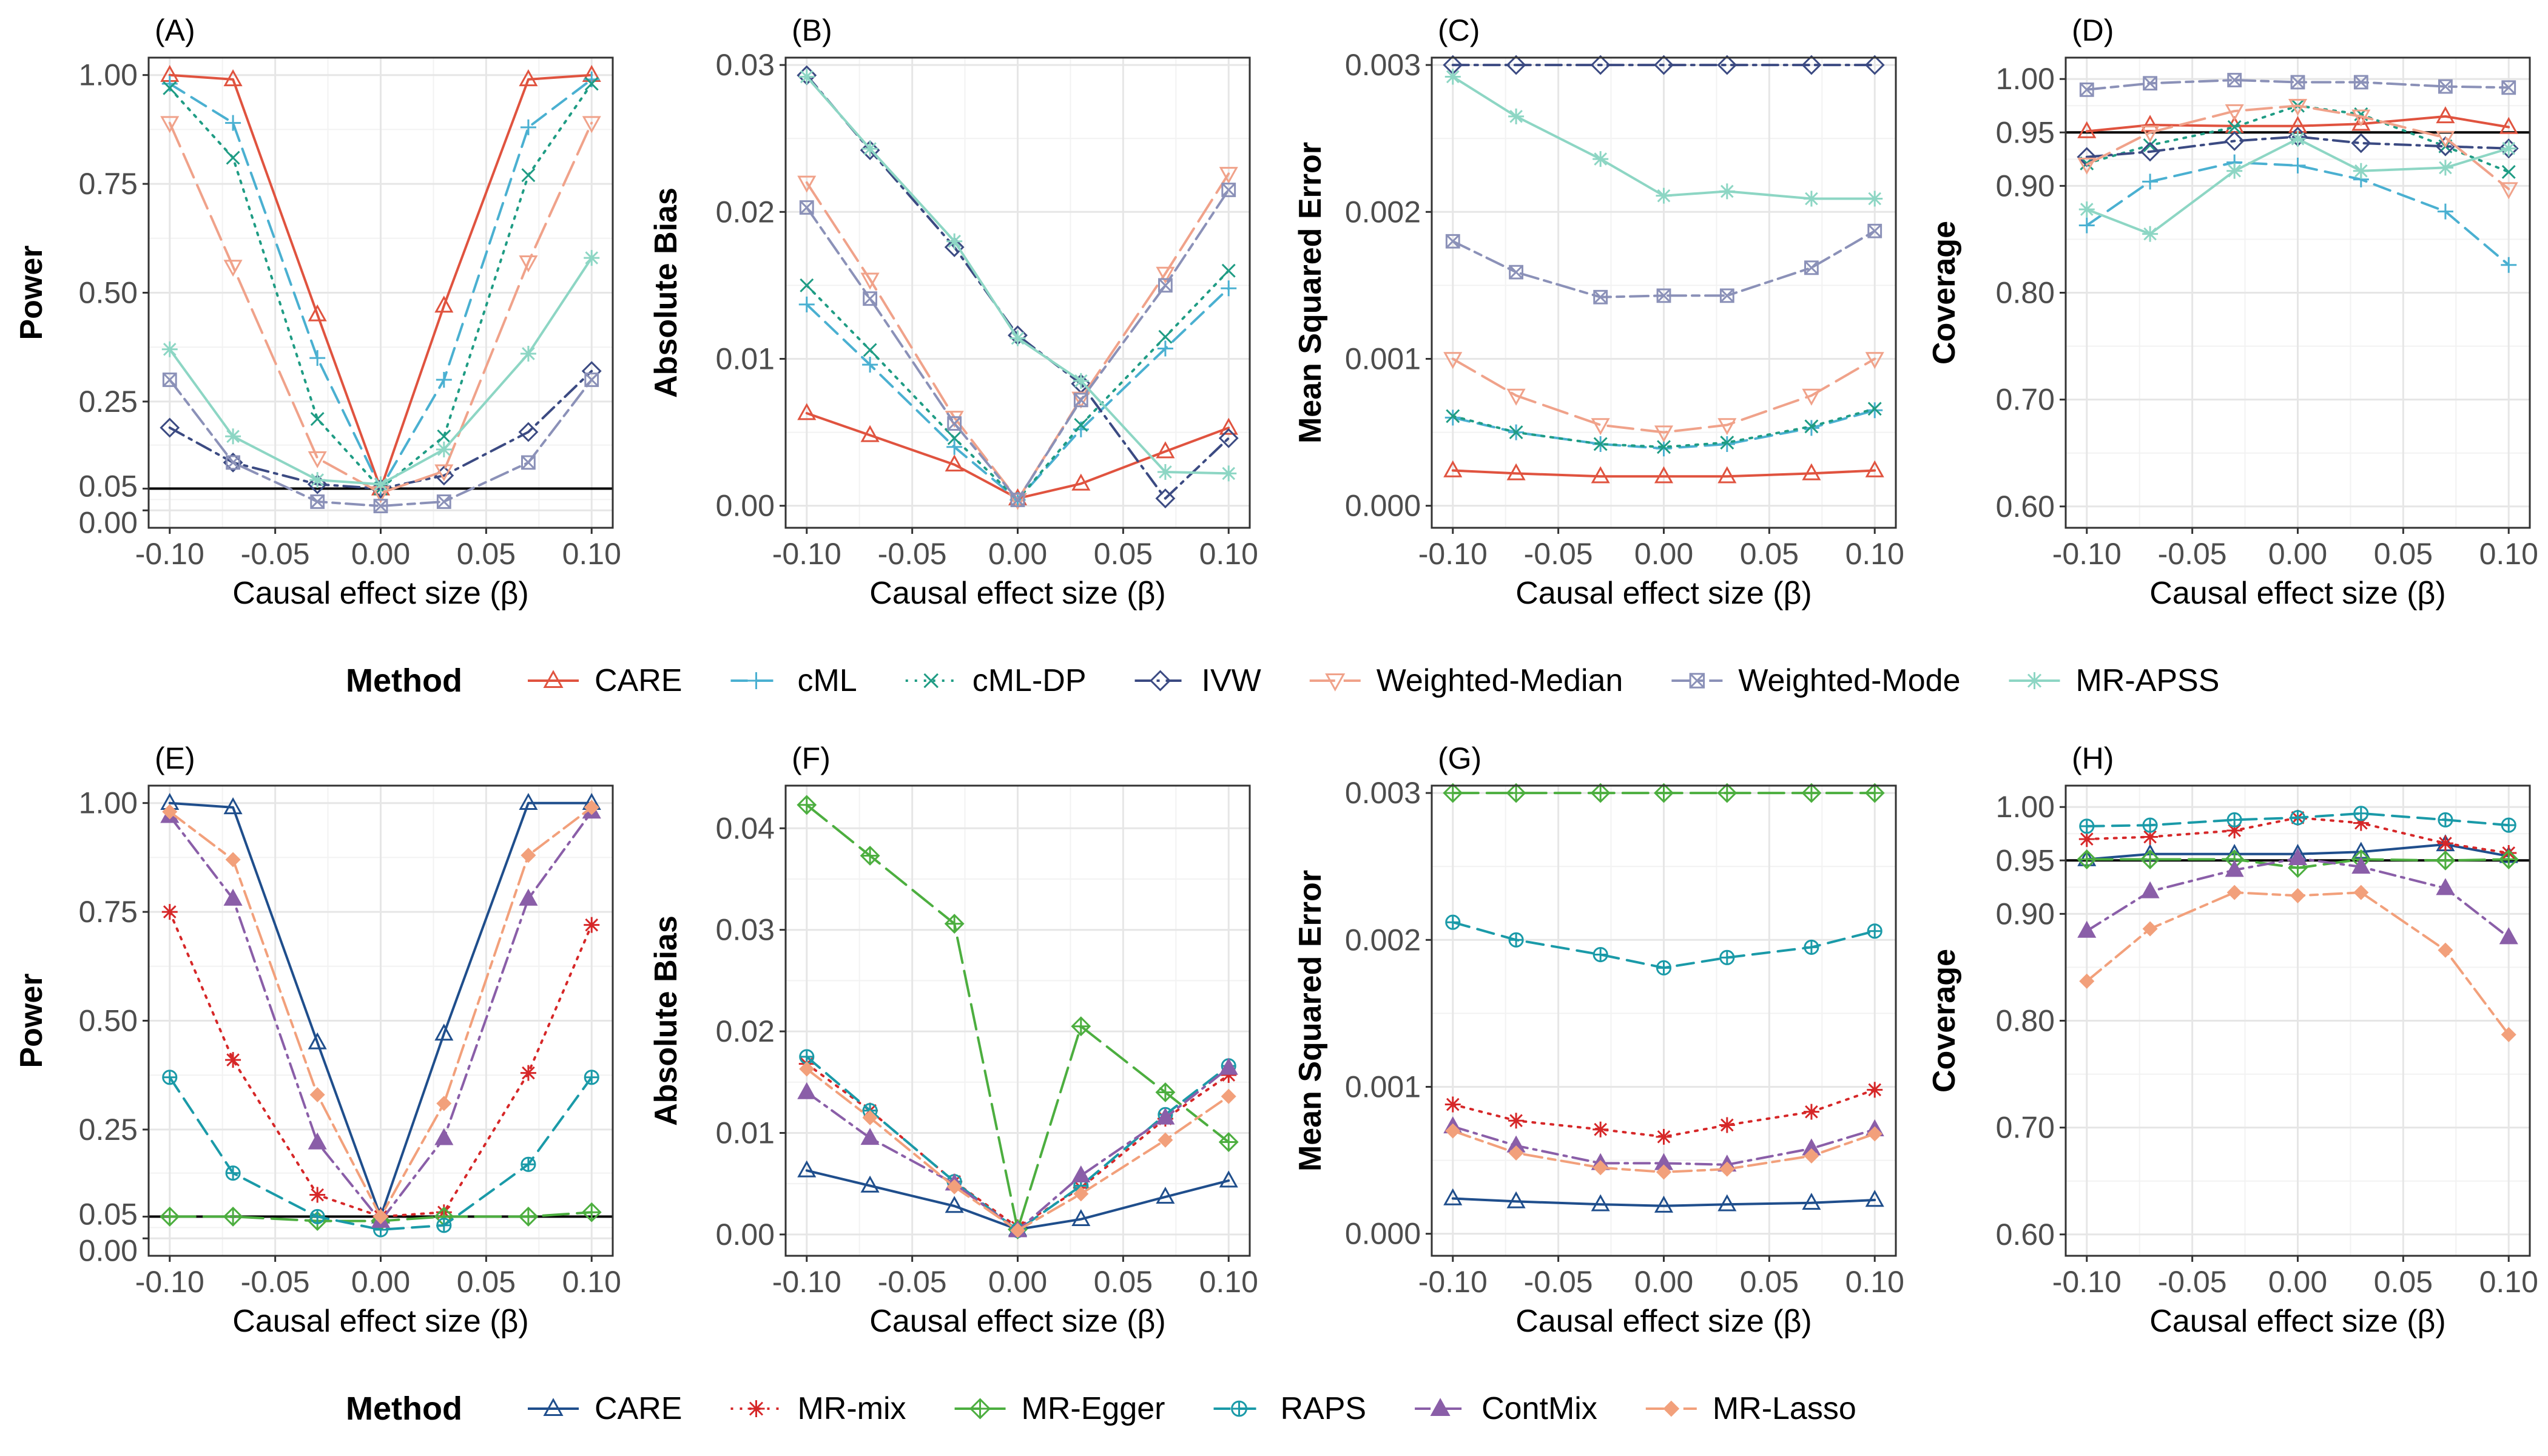  What do you see at coordinates (169, 1282) in the screenshot?
I see `x-tick-label: -0.10` at bounding box center [169, 1282].